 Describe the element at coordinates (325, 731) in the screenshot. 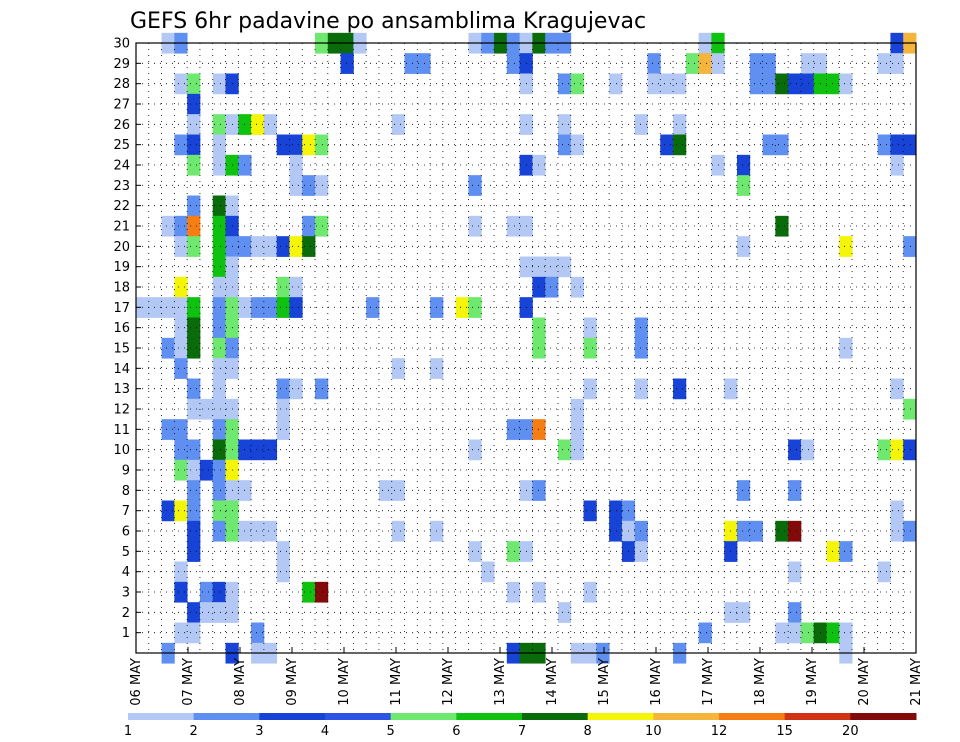

I see `colorbar-label: 4` at that location.